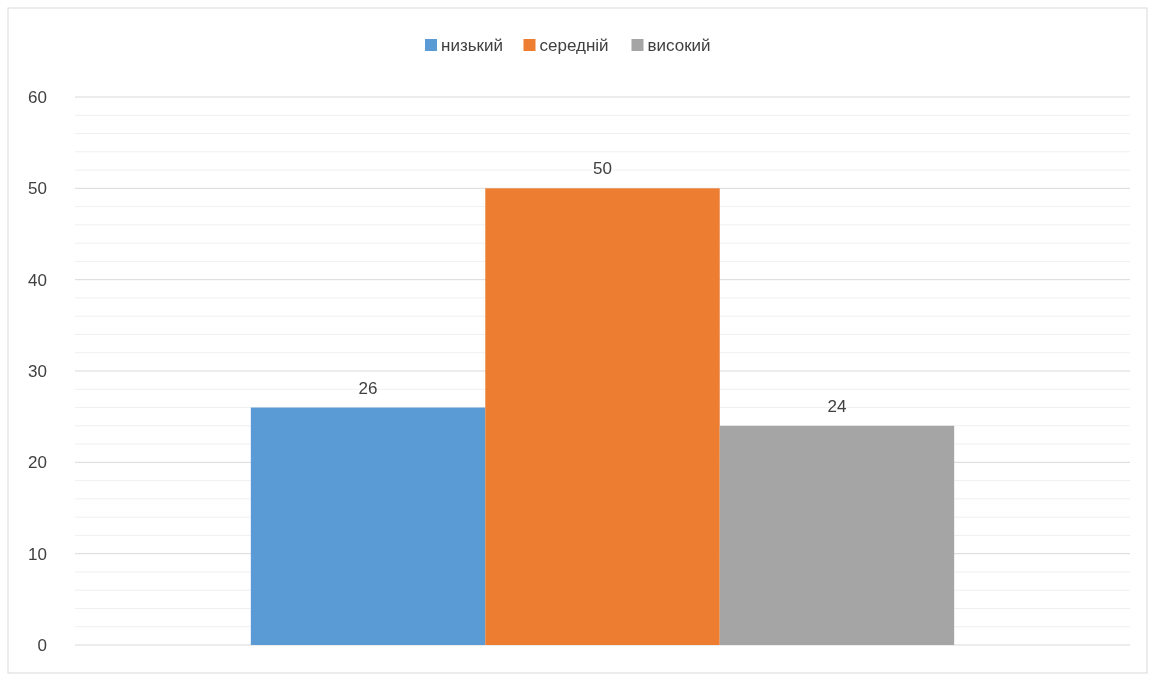 This screenshot has width=1155, height=675. I want to click on y-tick-label: 30, so click(37, 371).